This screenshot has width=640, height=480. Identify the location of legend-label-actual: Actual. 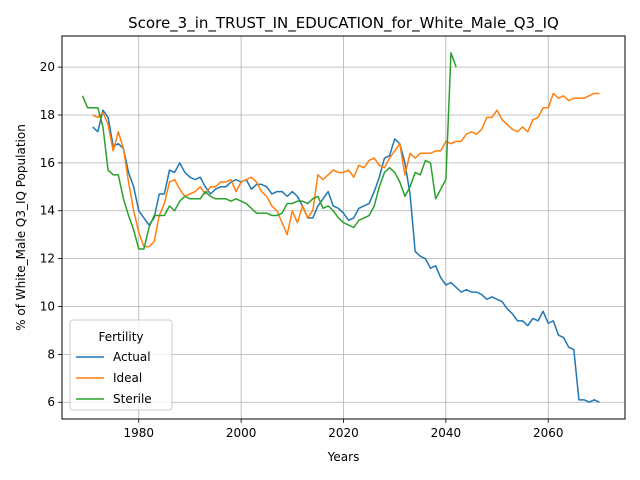
(132, 357).